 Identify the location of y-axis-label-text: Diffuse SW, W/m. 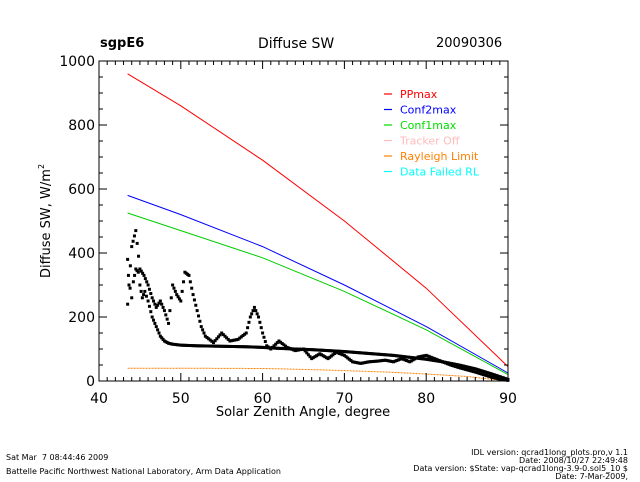
(46, 223).